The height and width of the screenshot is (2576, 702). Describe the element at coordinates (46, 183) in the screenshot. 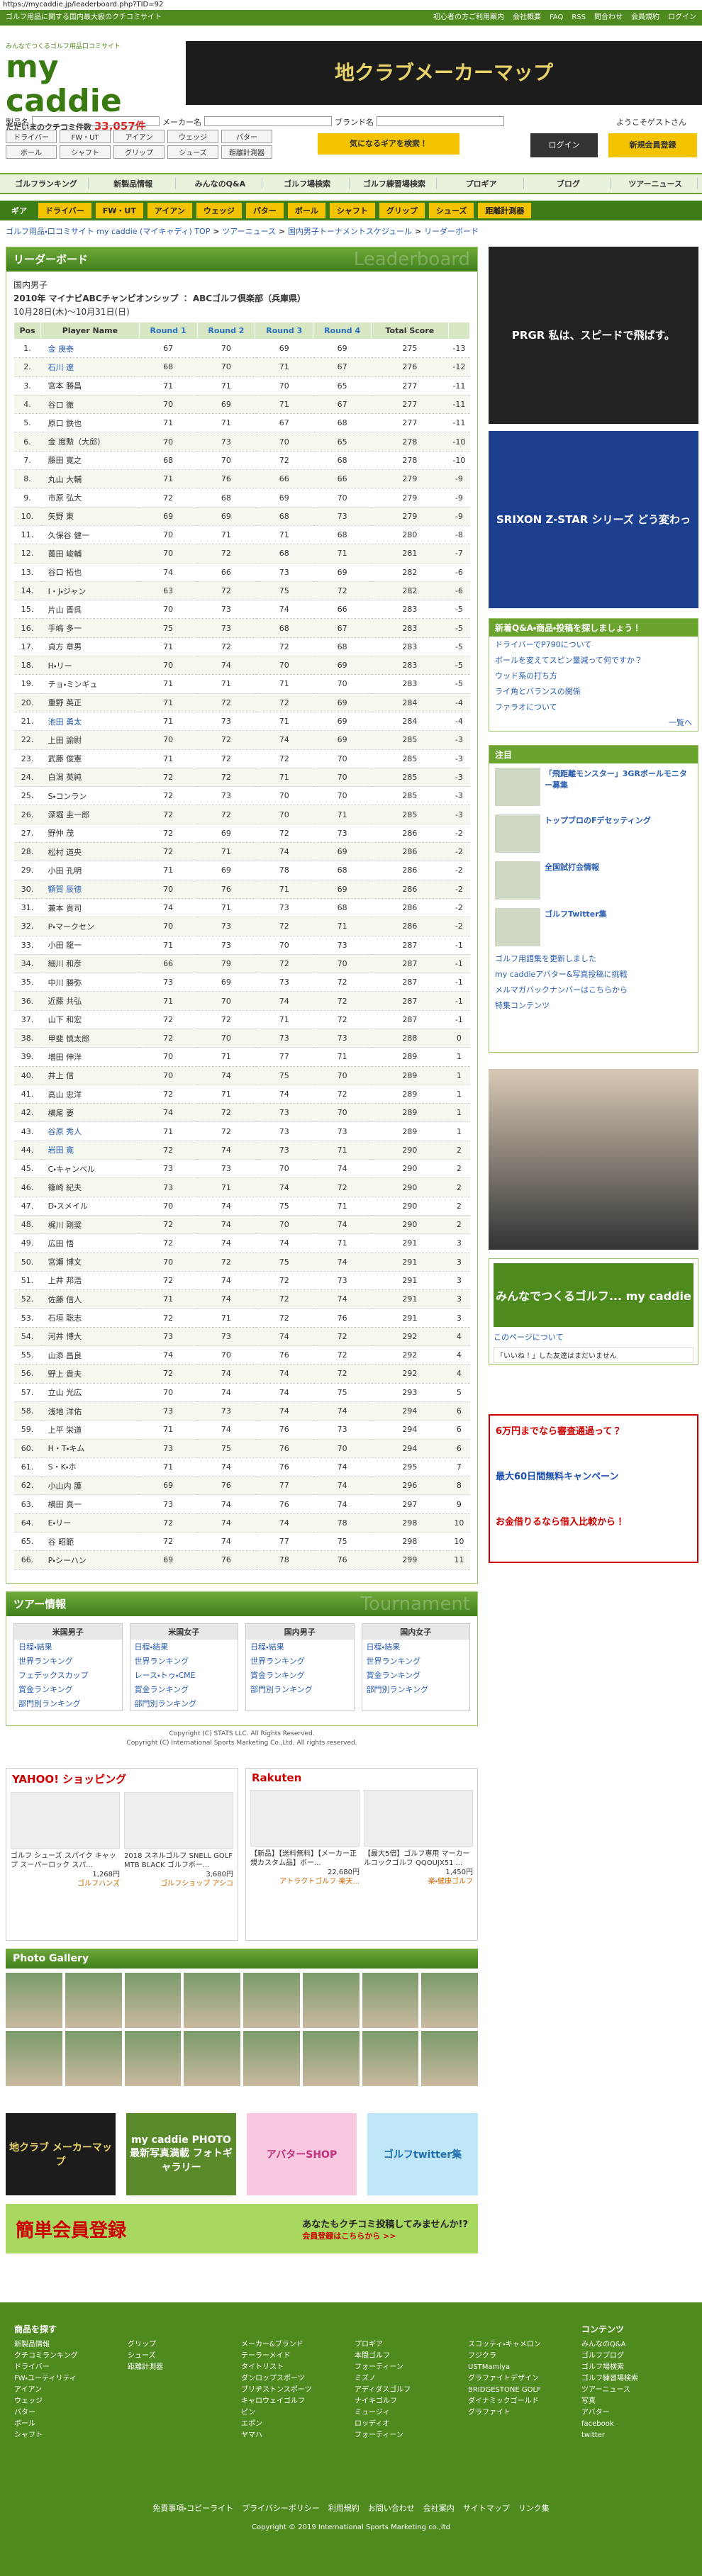

I see `nav-item: ゴルフランキング` at that location.